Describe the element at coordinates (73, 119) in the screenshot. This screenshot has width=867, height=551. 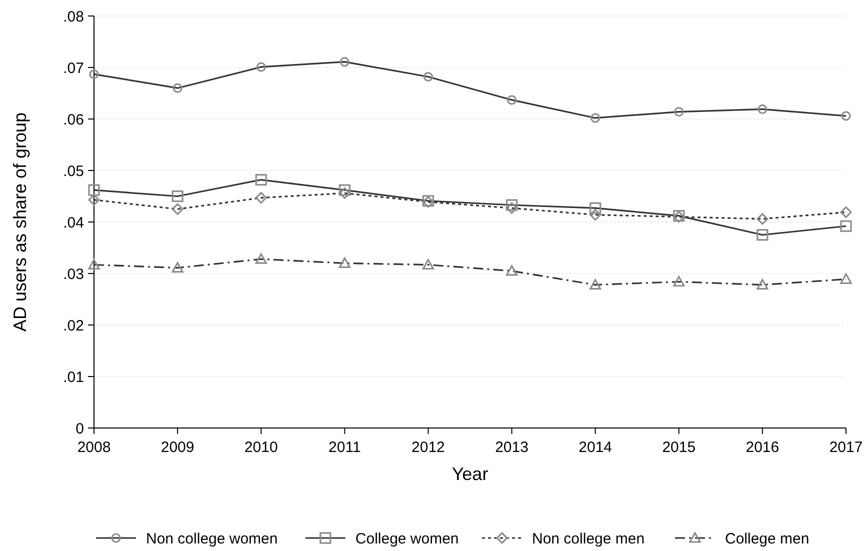
I see `y-tick-label: .06` at that location.